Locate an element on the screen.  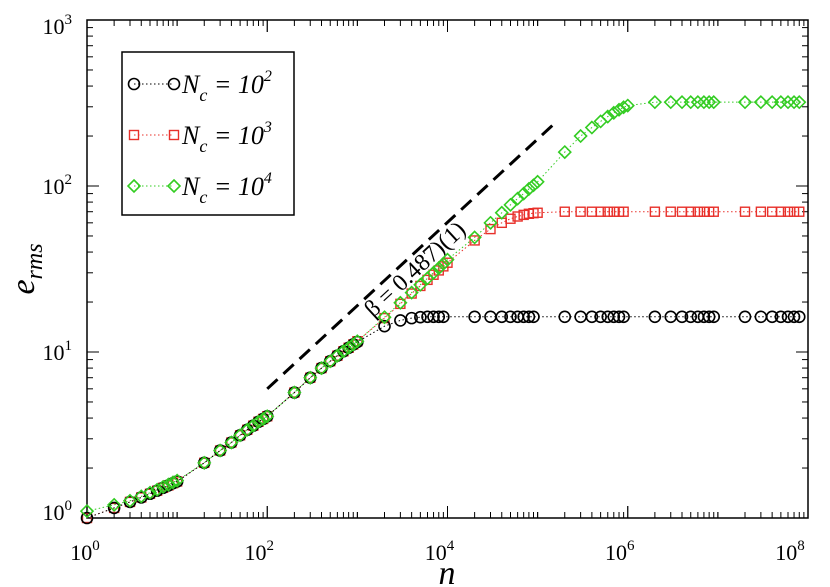
legend-entry: Nc = 102 is located at coordinates (199, 86).